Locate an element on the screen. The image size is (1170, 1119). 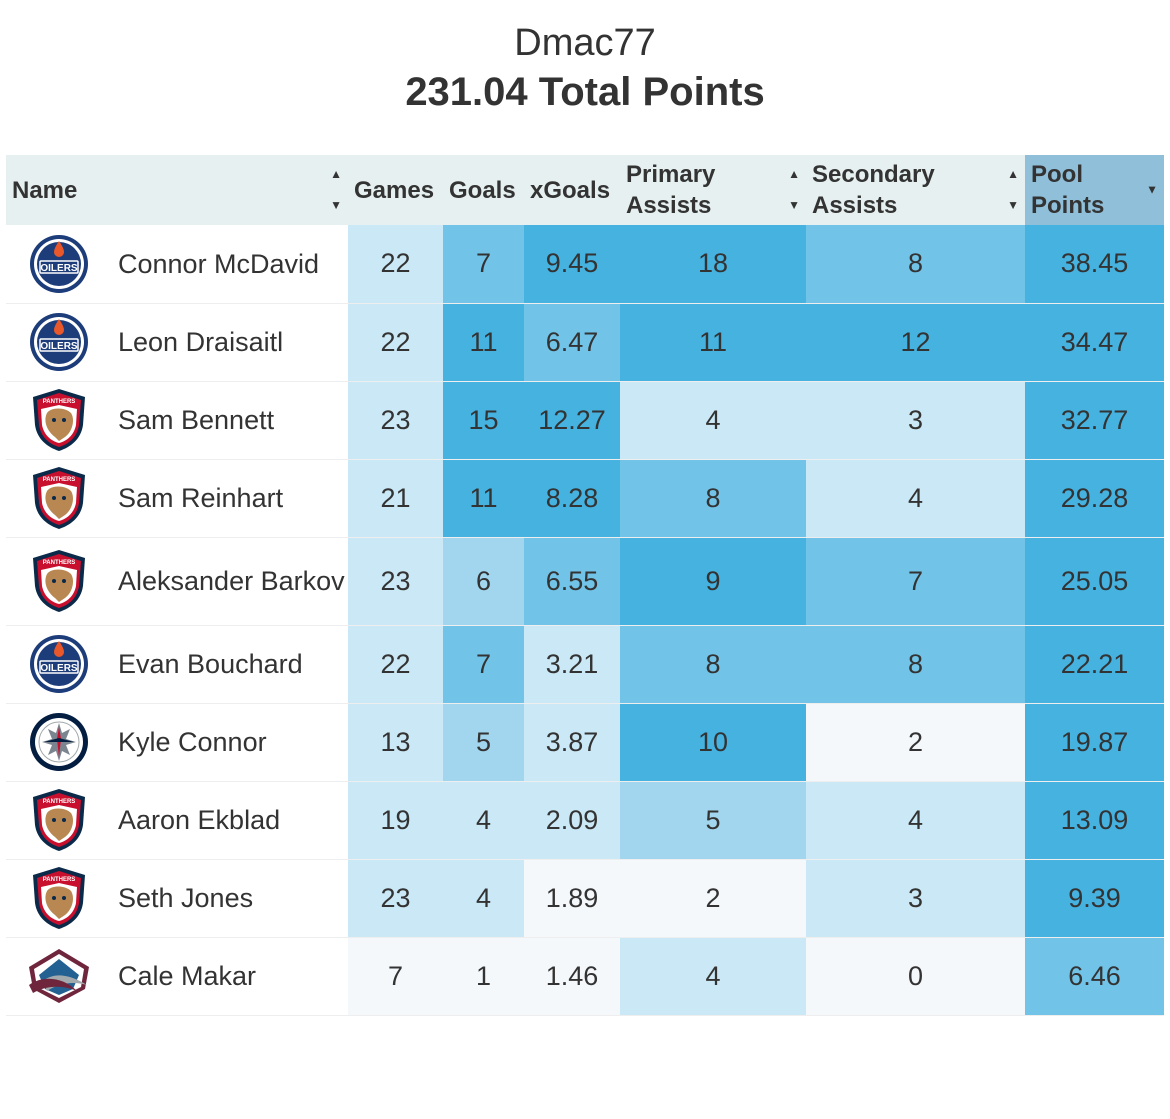
pool-points-cell: 19.87 is located at coordinates (1094, 742).